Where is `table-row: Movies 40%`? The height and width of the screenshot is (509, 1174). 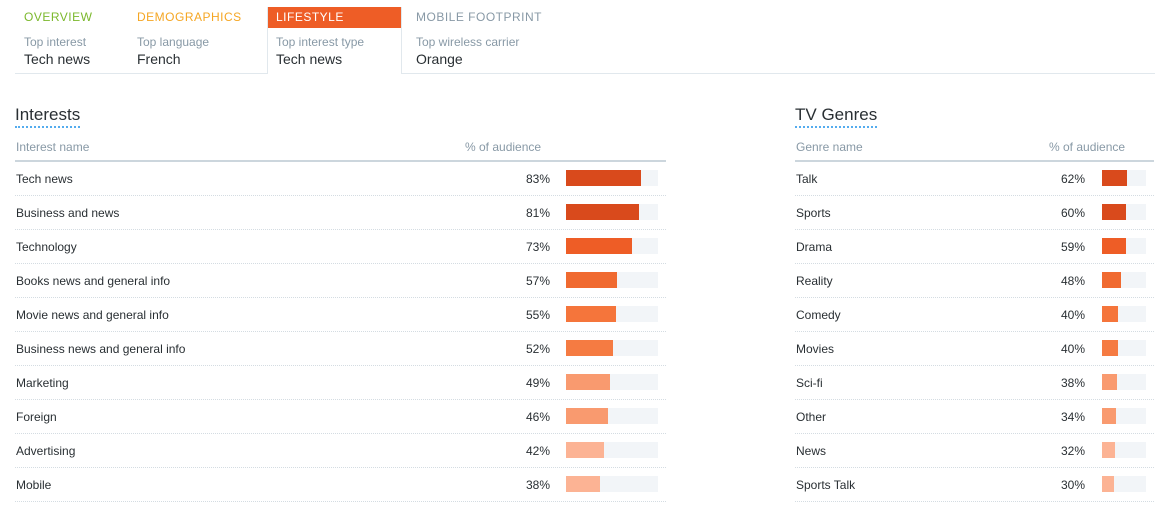 table-row: Movies 40% is located at coordinates (974, 349).